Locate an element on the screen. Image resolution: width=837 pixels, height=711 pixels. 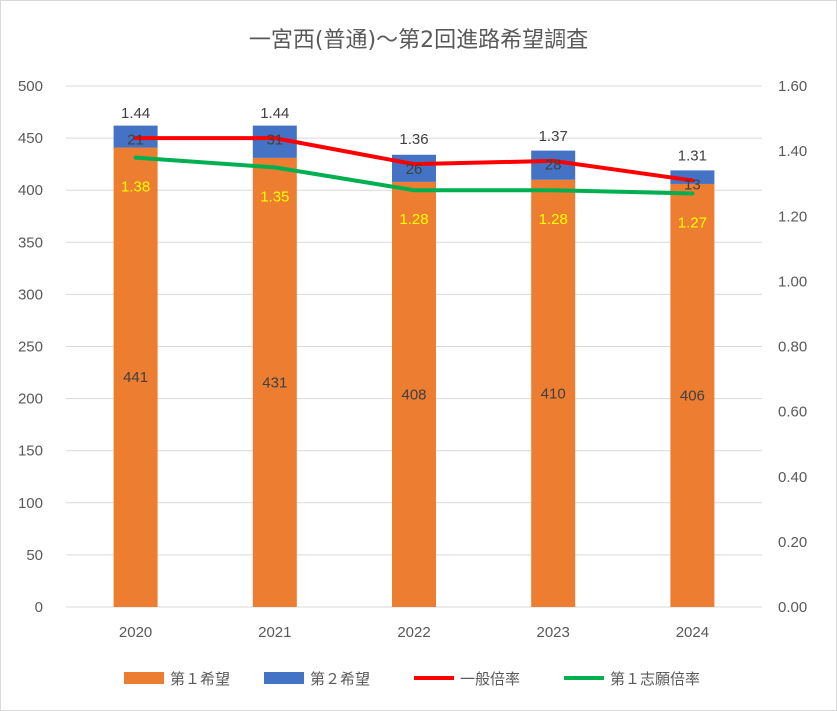
data-label-second-choice: 28 is located at coordinates (553, 165).